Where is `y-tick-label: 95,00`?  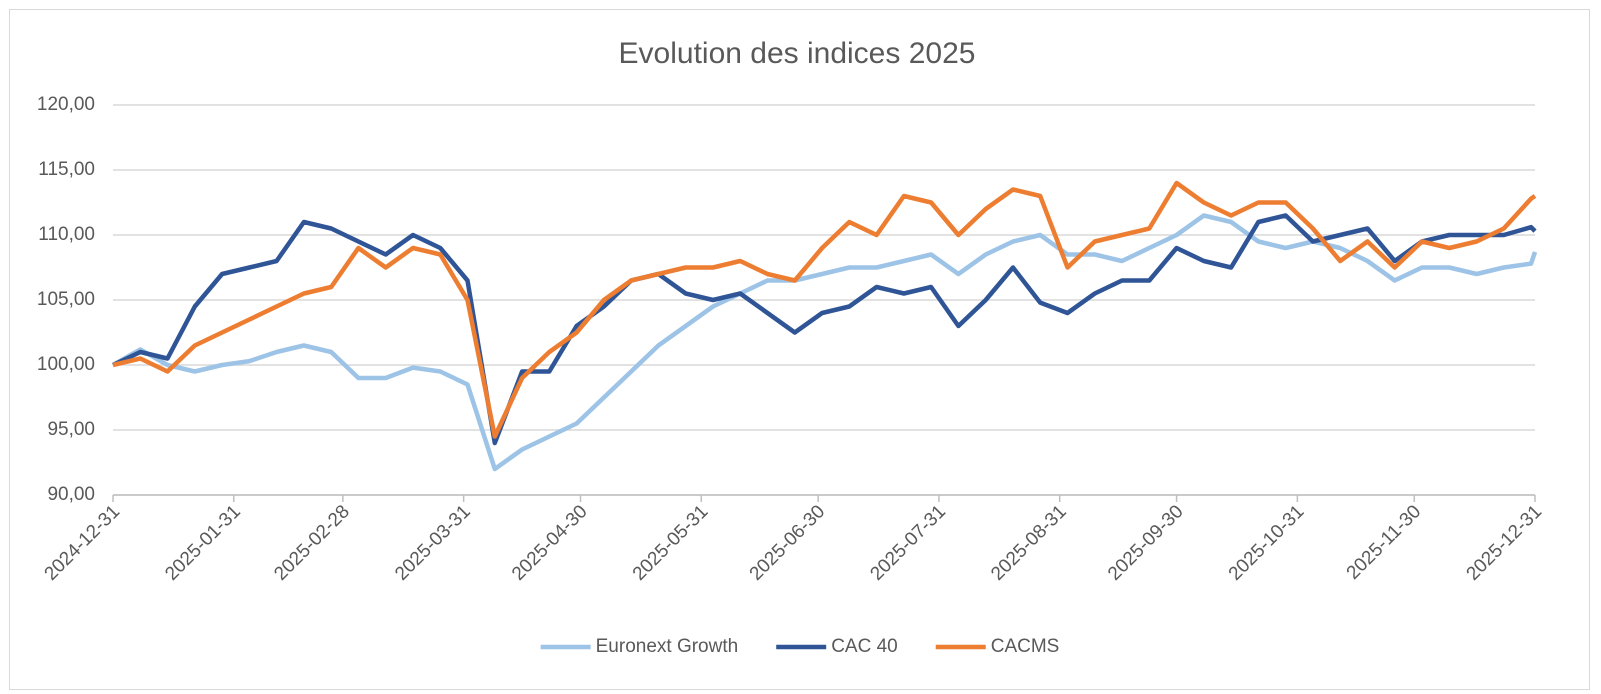 y-tick-label: 95,00 is located at coordinates (71, 429).